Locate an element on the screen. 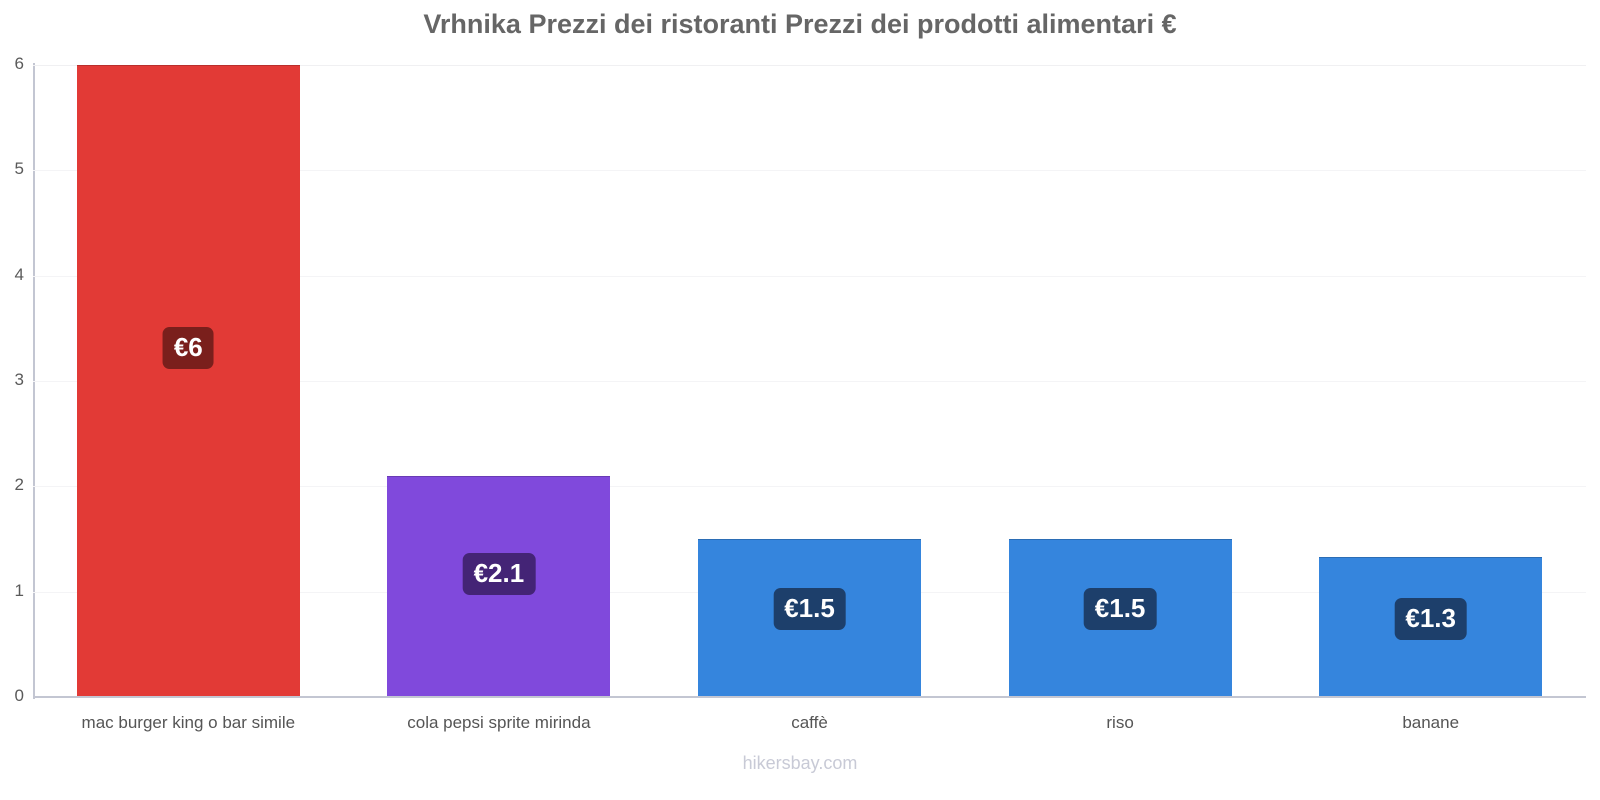 Image resolution: width=1600 pixels, height=800 pixels. y-tick-label: 6 is located at coordinates (19, 63).